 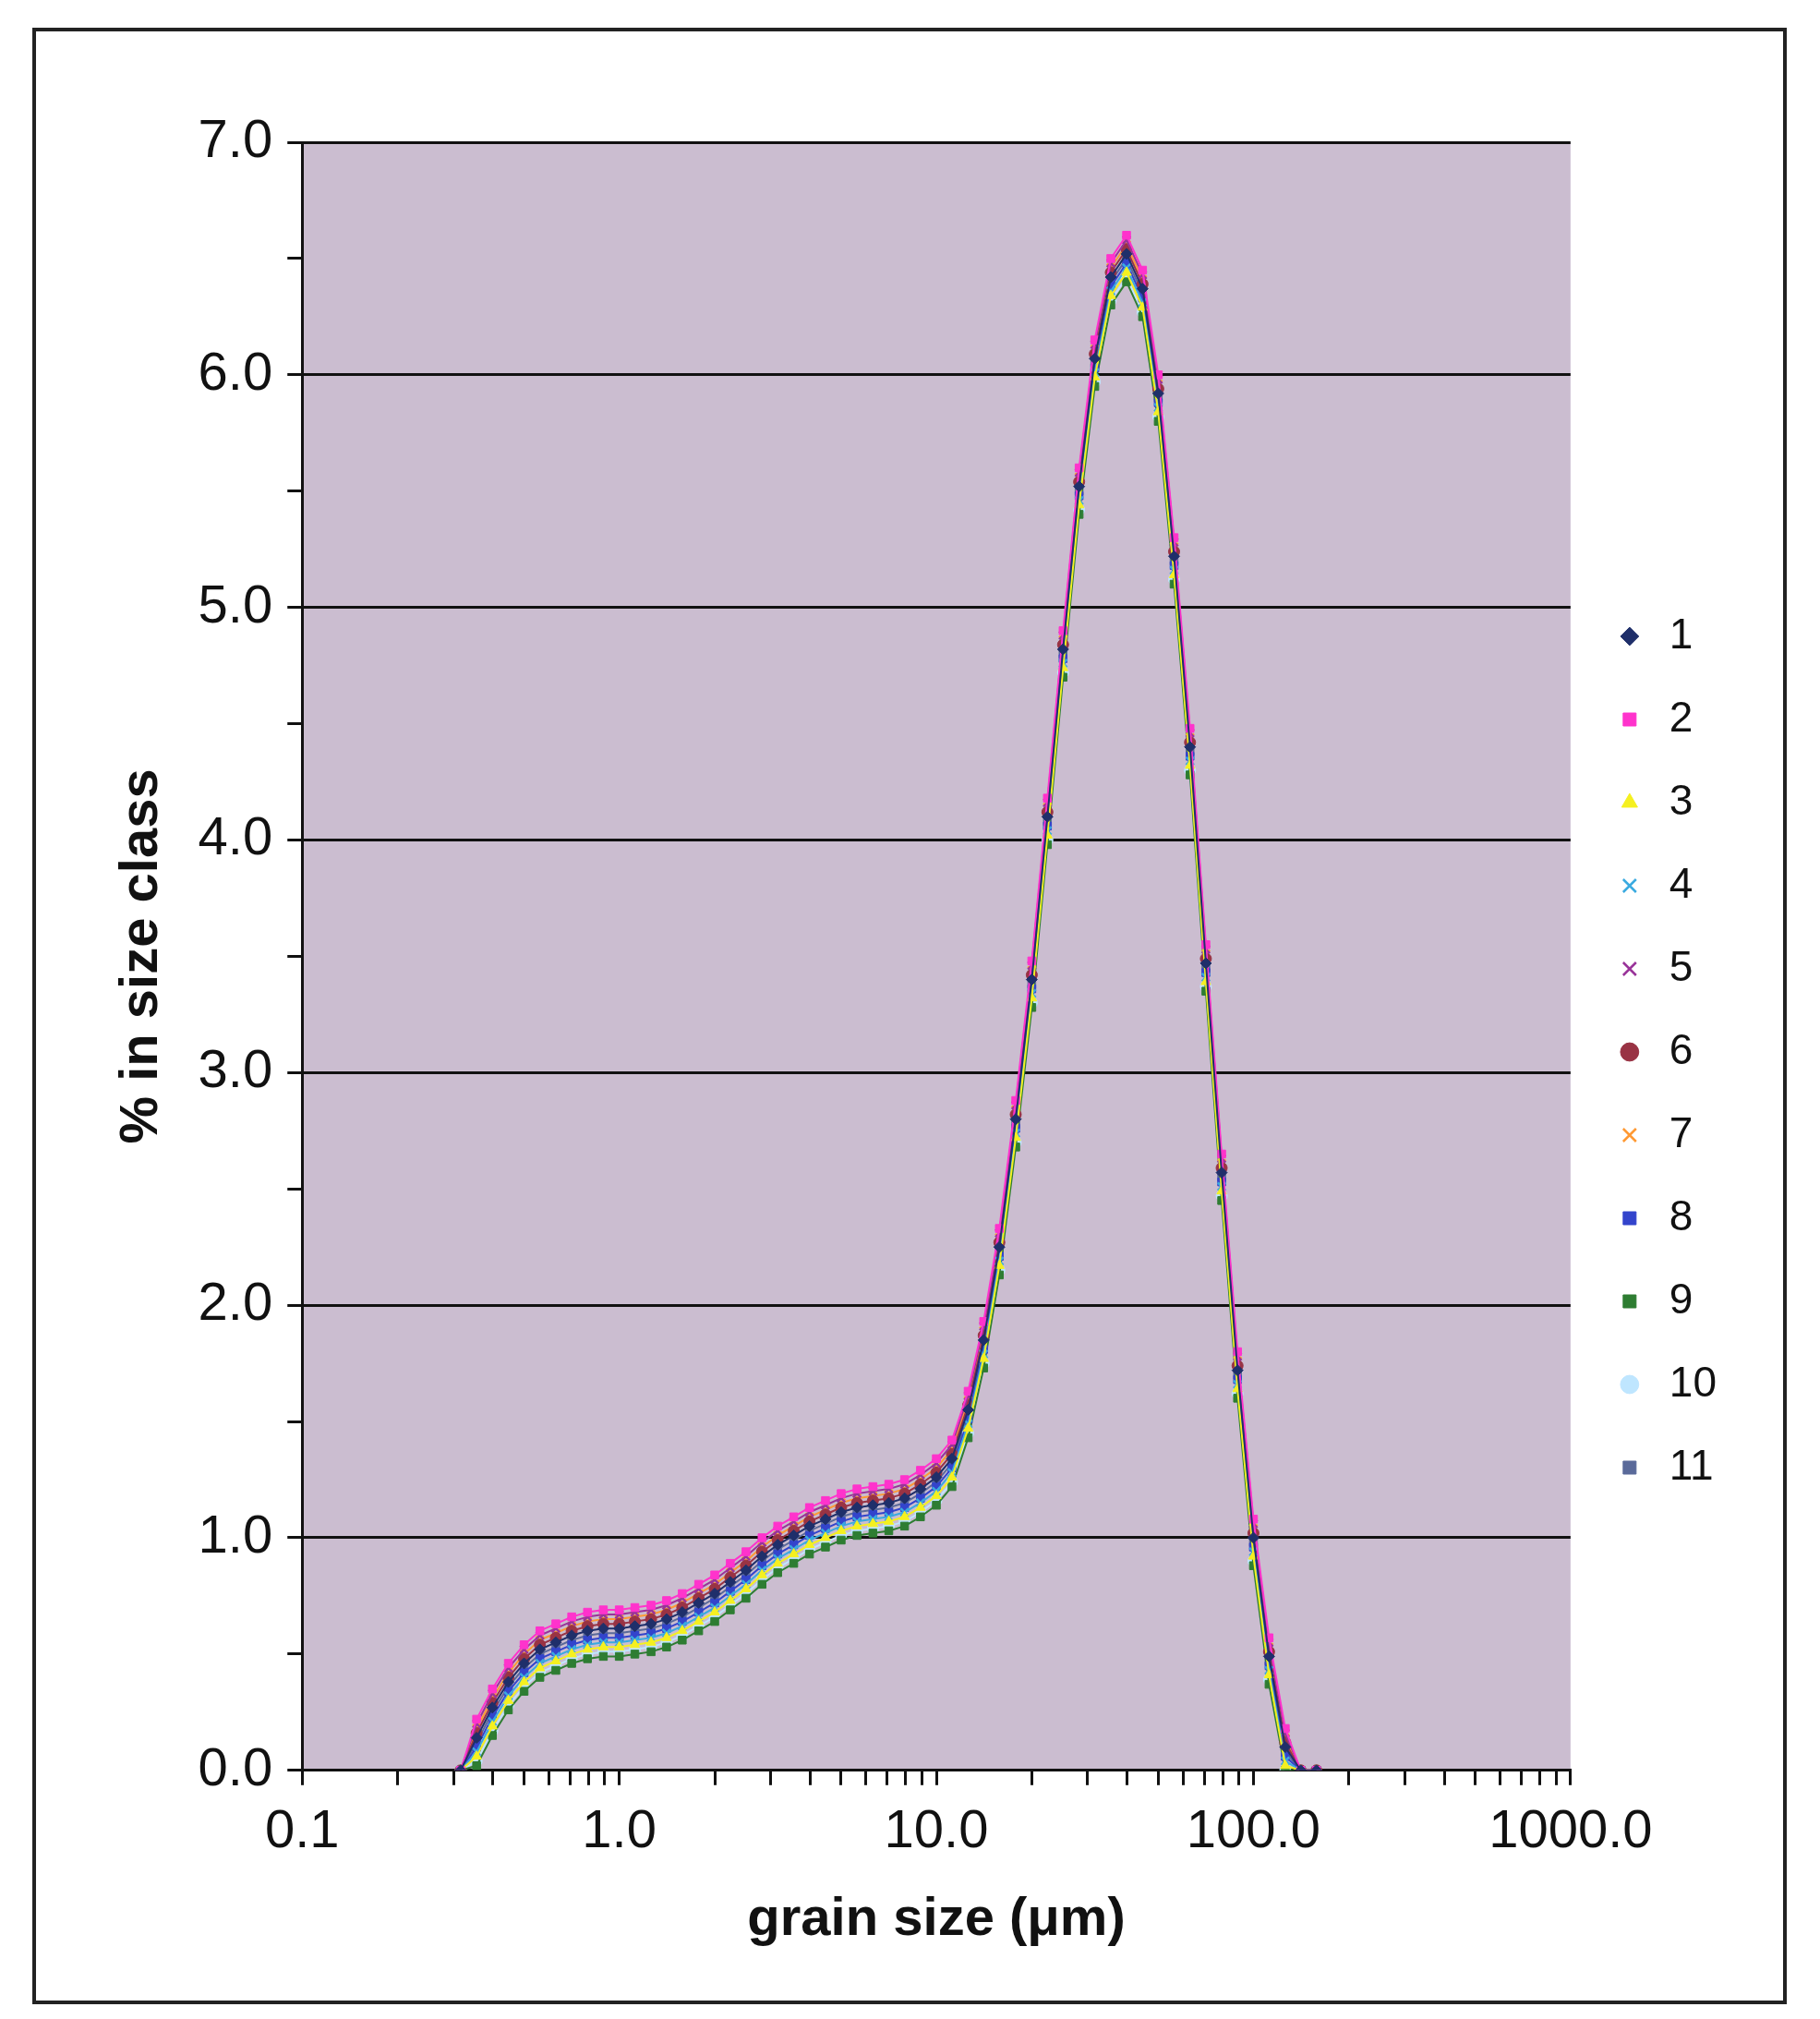 I want to click on legend-label: 11, so click(x=1691, y=1464).